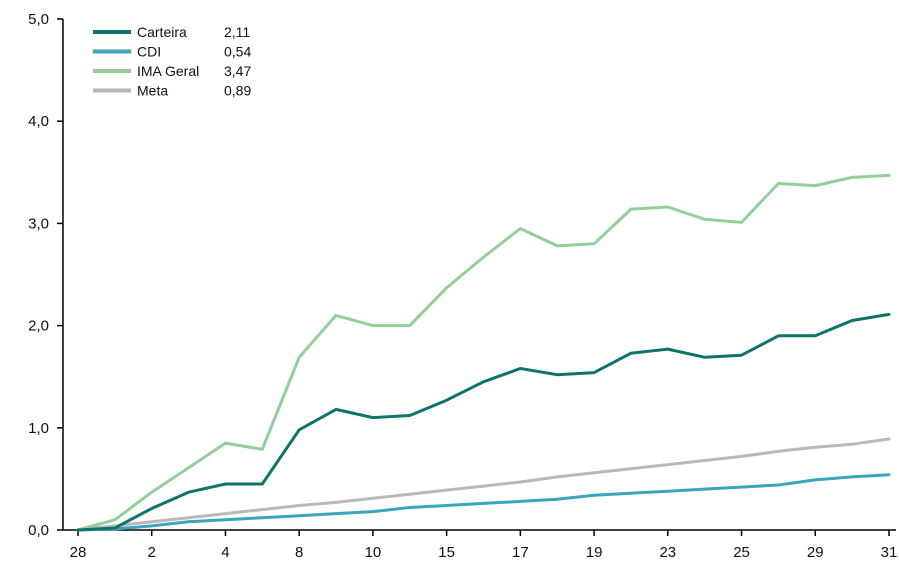  What do you see at coordinates (237, 71) in the screenshot?
I see `legend-value-ima-geral: 3,47` at bounding box center [237, 71].